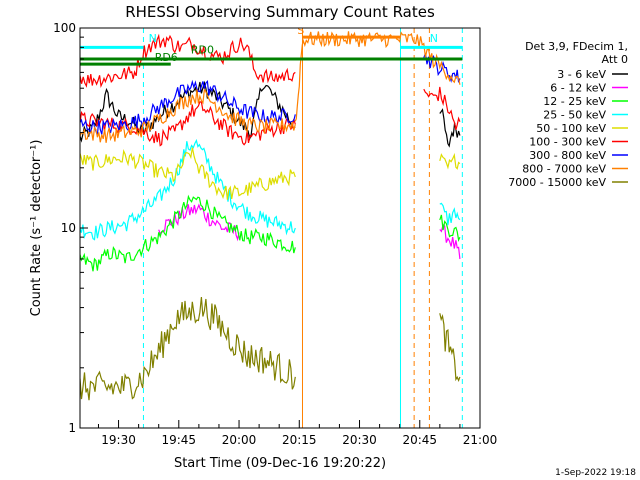  What do you see at coordinates (72, 428) in the screenshot?
I see `y-tick-label-0: 1` at bounding box center [72, 428].